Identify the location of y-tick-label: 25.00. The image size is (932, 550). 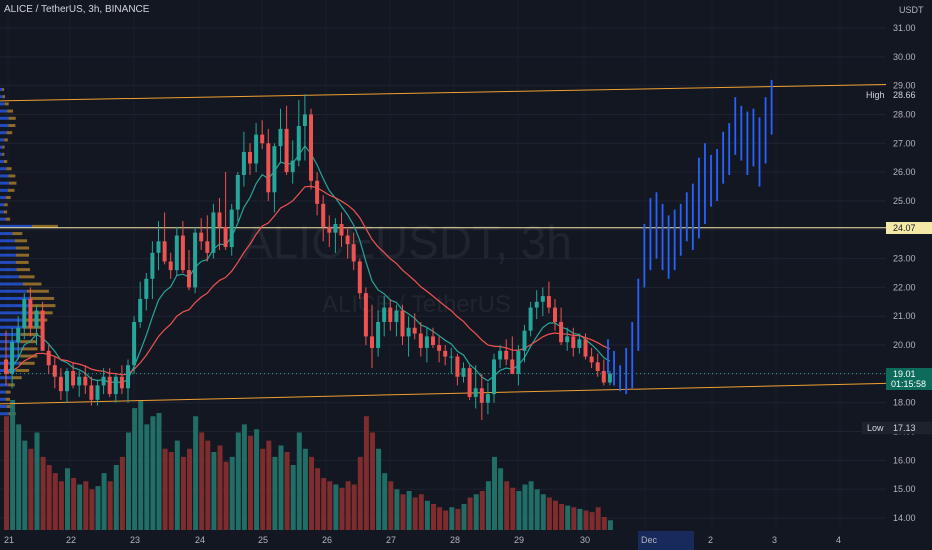
(904, 201).